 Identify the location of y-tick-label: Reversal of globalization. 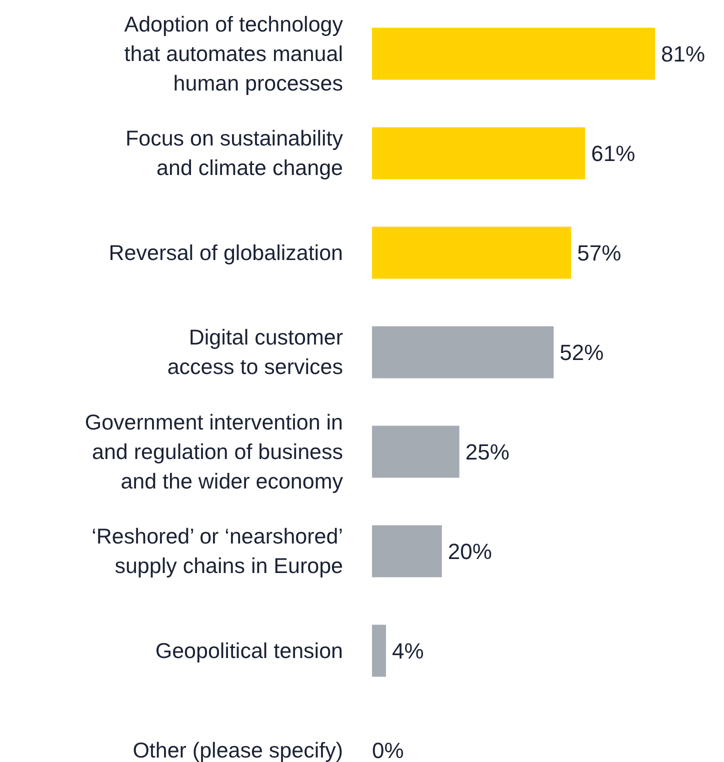
(225, 252).